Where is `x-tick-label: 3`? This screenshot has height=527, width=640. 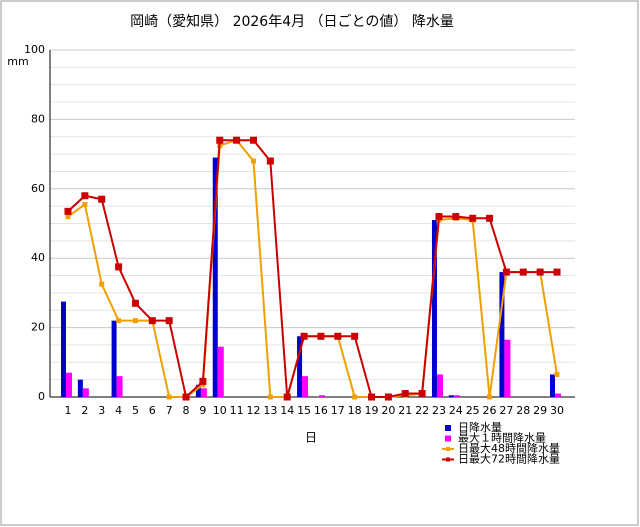 x-tick-label: 3 is located at coordinates (101, 410).